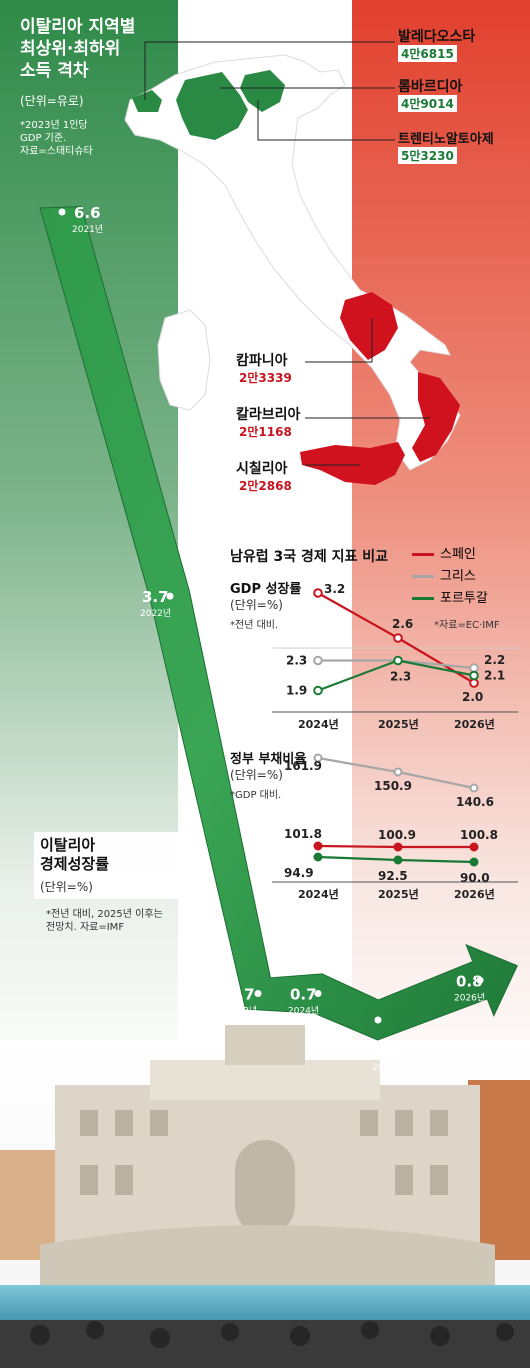 This screenshot has width=530, height=1372. I want to click on region-campania, so click(369, 326).